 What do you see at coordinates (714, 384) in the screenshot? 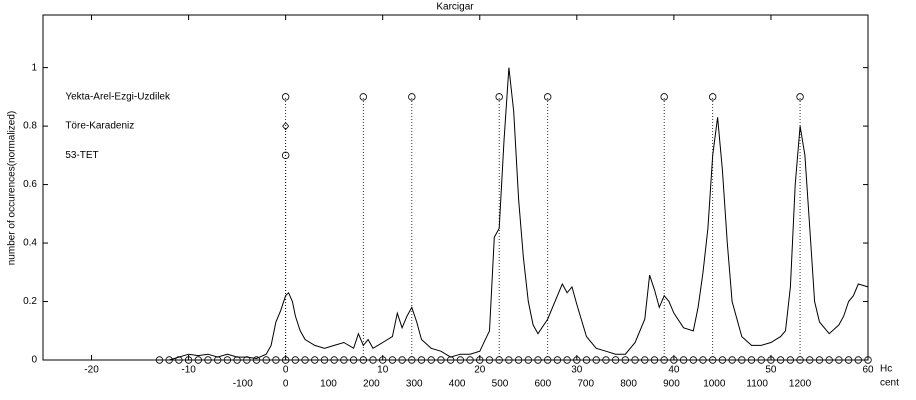
I see `x2-tick-label: 1000` at bounding box center [714, 384].